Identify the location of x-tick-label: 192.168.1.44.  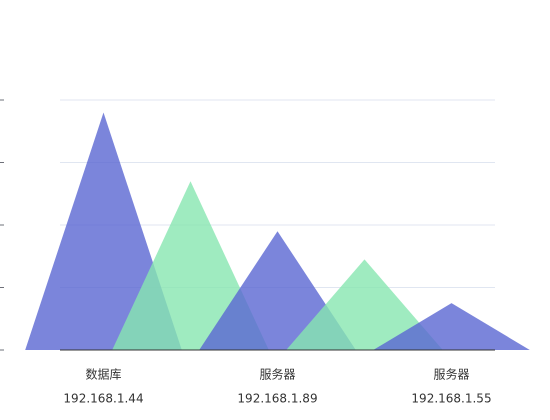
(103, 399).